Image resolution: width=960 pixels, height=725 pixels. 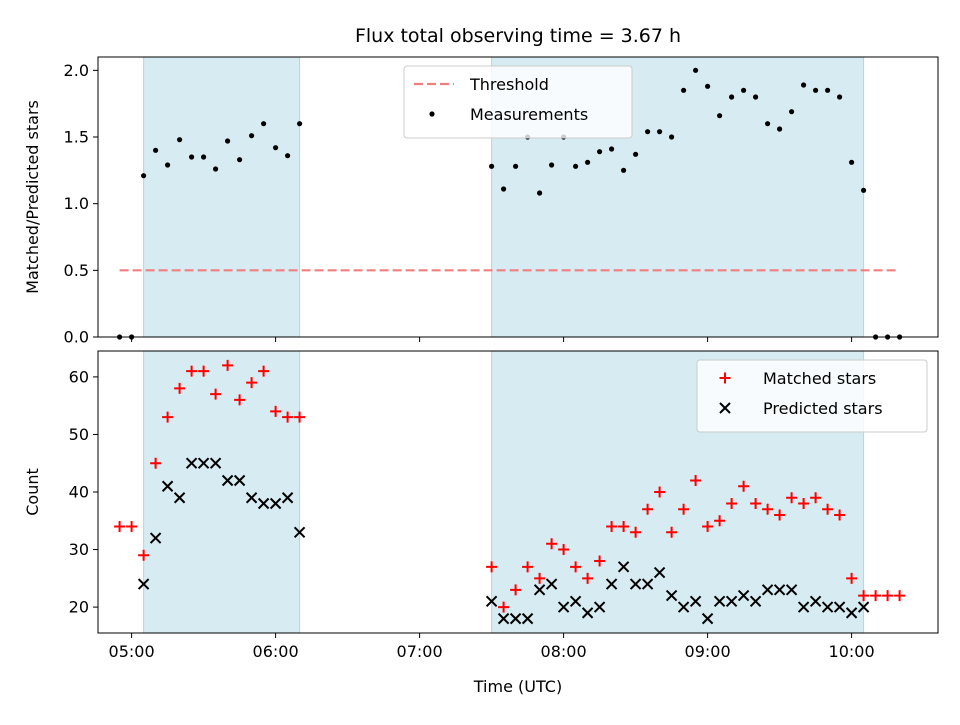 I want to click on x-tick-label: 09:00, so click(x=708, y=651).